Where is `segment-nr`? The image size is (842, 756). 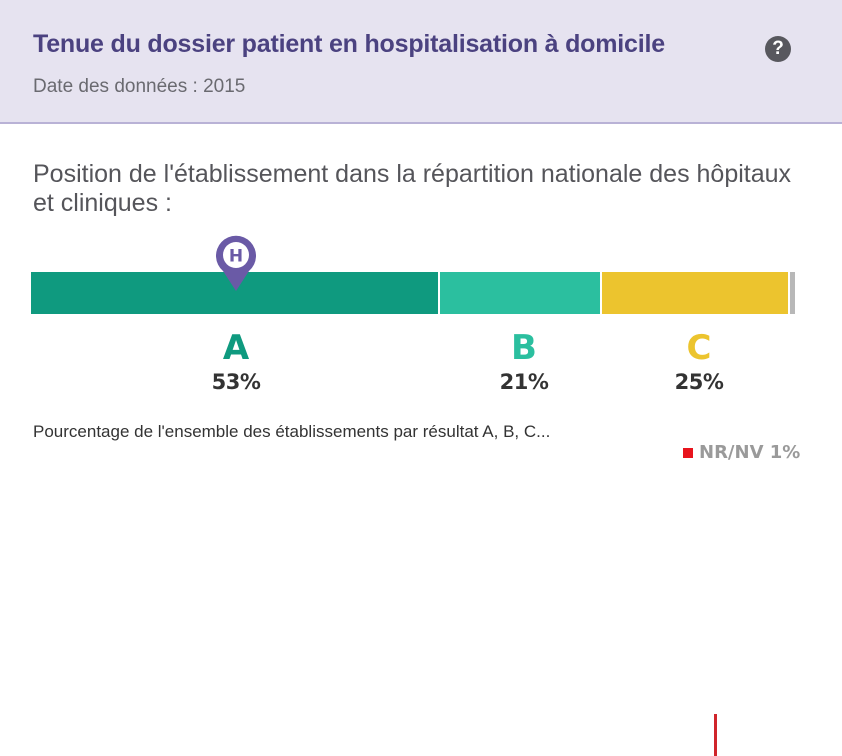 segment-nr is located at coordinates (715, 735).